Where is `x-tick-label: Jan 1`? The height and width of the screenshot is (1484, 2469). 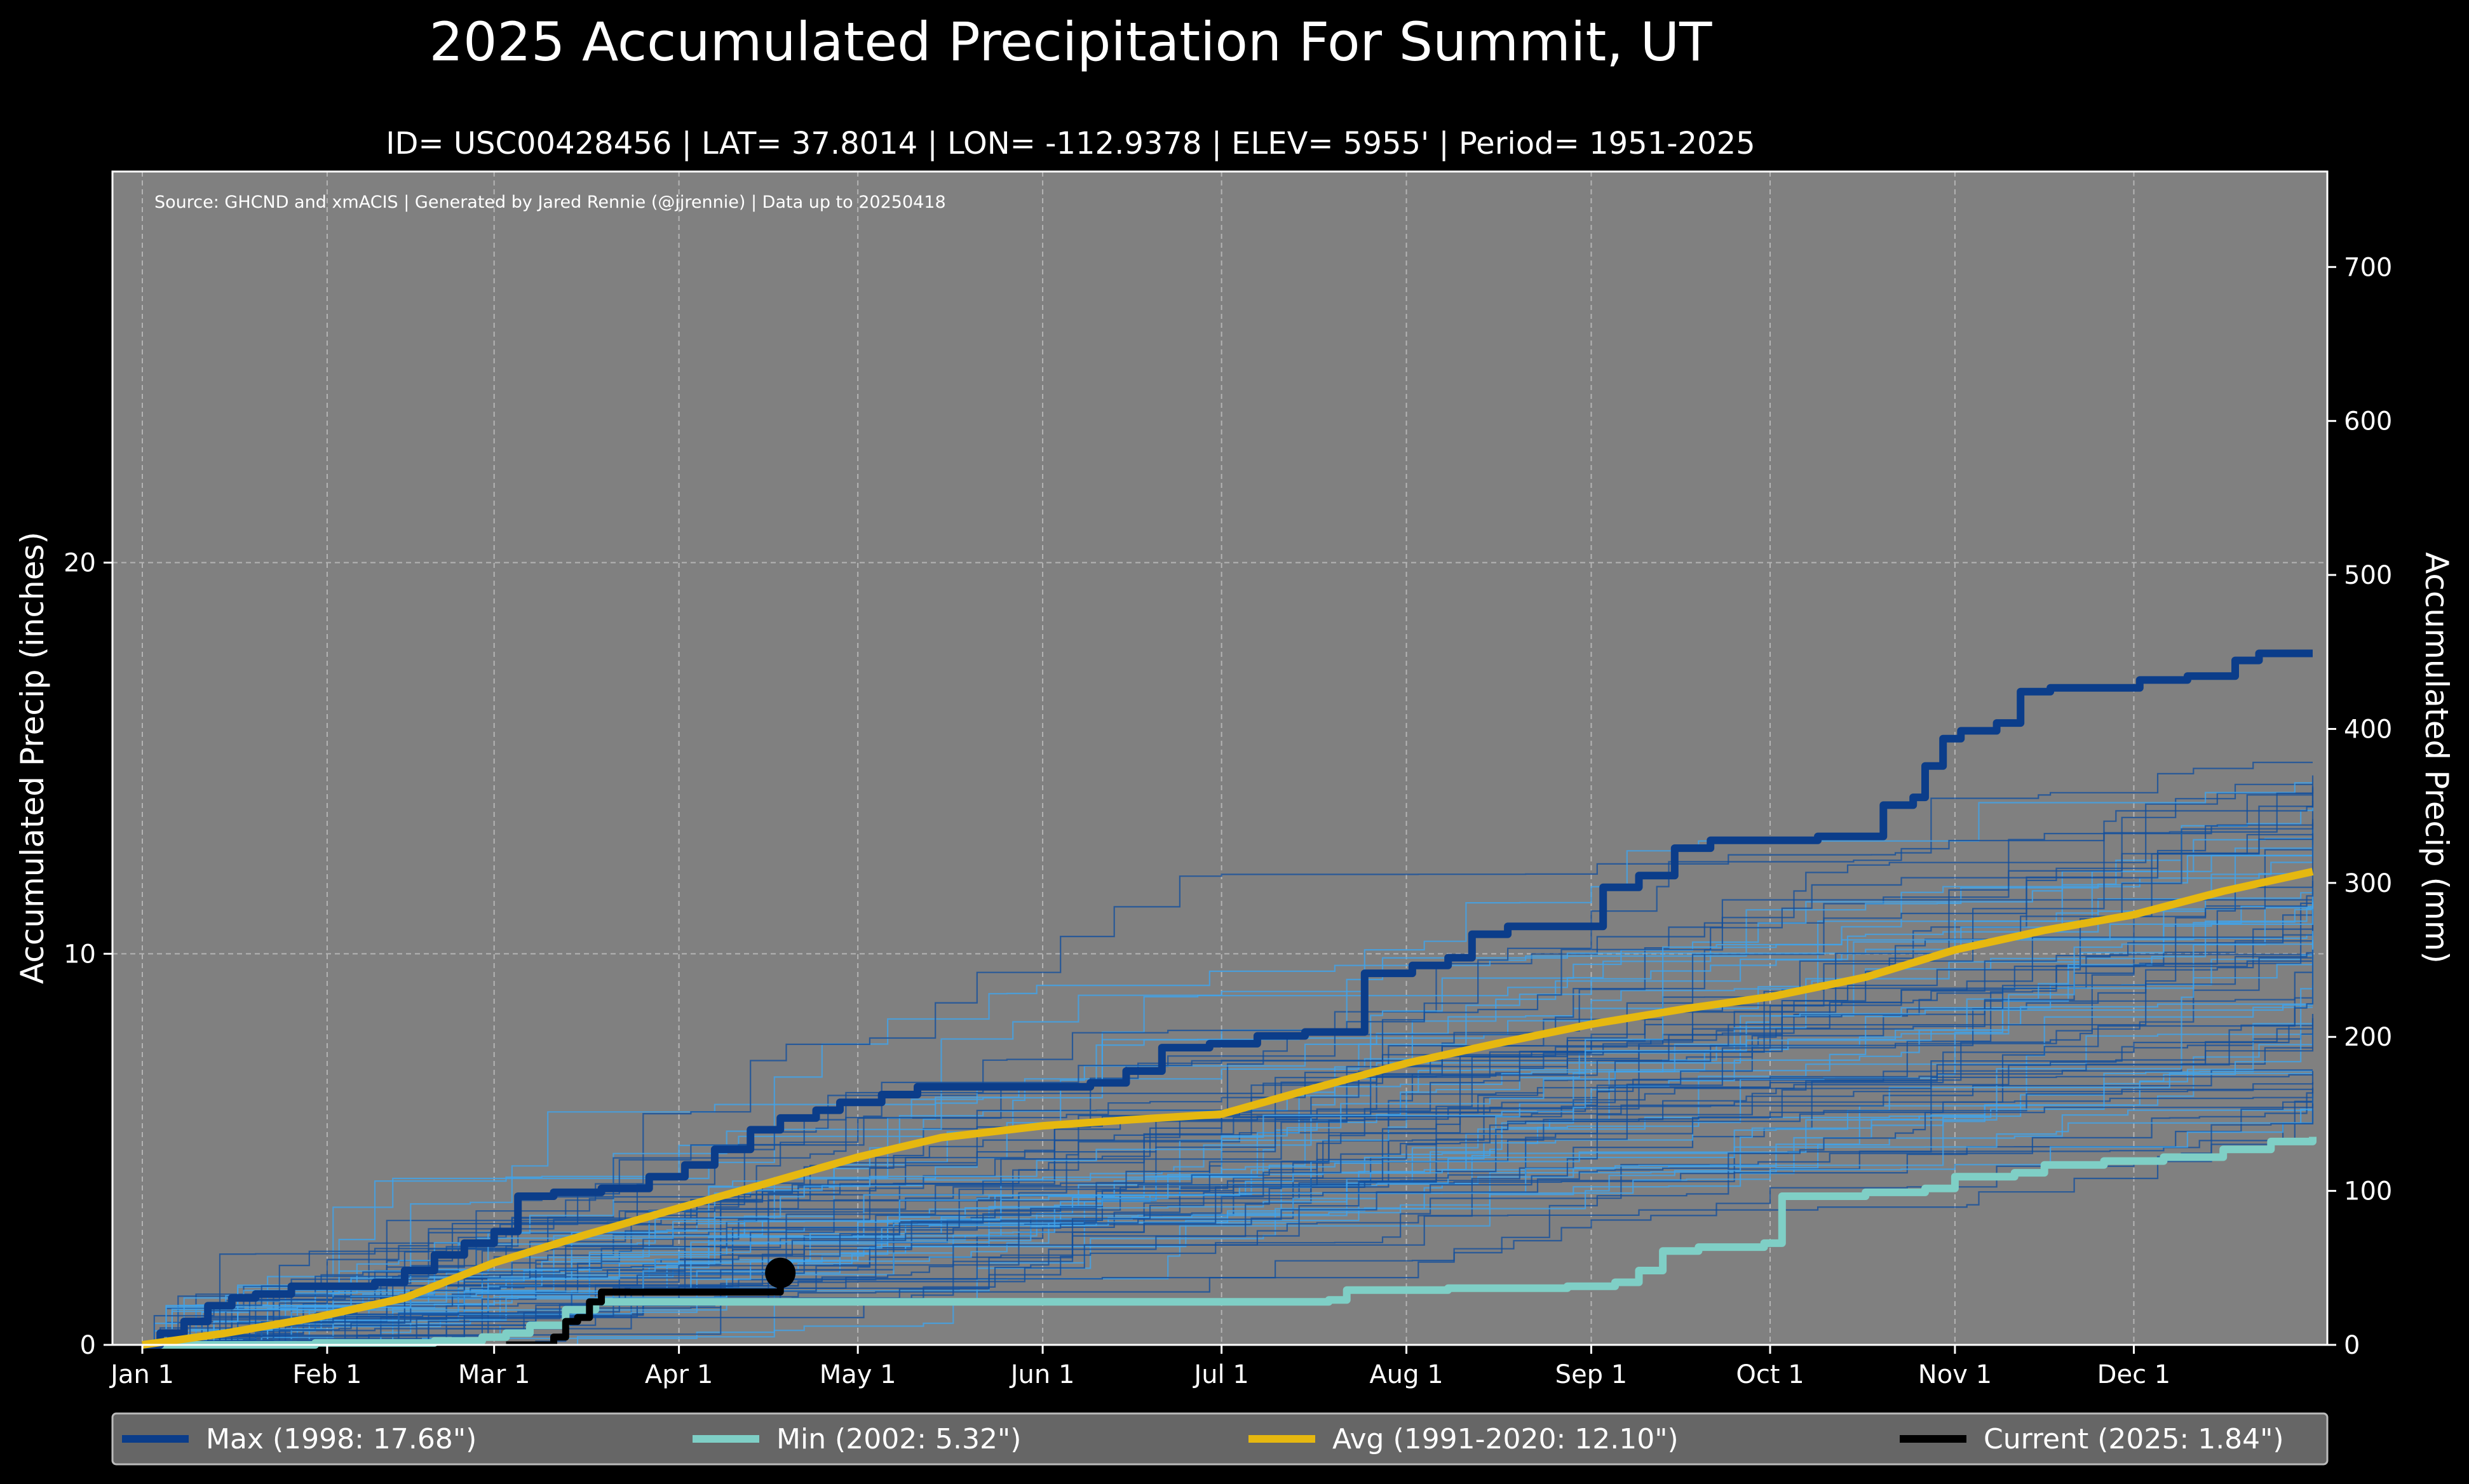
x-tick-label: Jan 1 is located at coordinates (141, 1374).